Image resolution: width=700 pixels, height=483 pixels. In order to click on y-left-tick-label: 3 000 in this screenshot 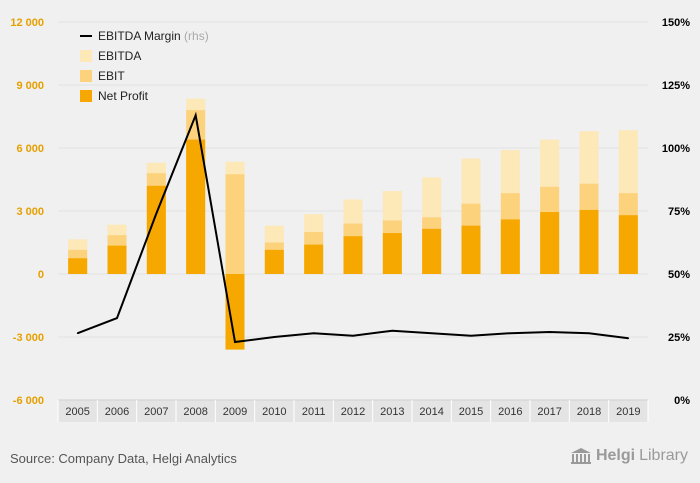, I will do `click(30, 212)`.